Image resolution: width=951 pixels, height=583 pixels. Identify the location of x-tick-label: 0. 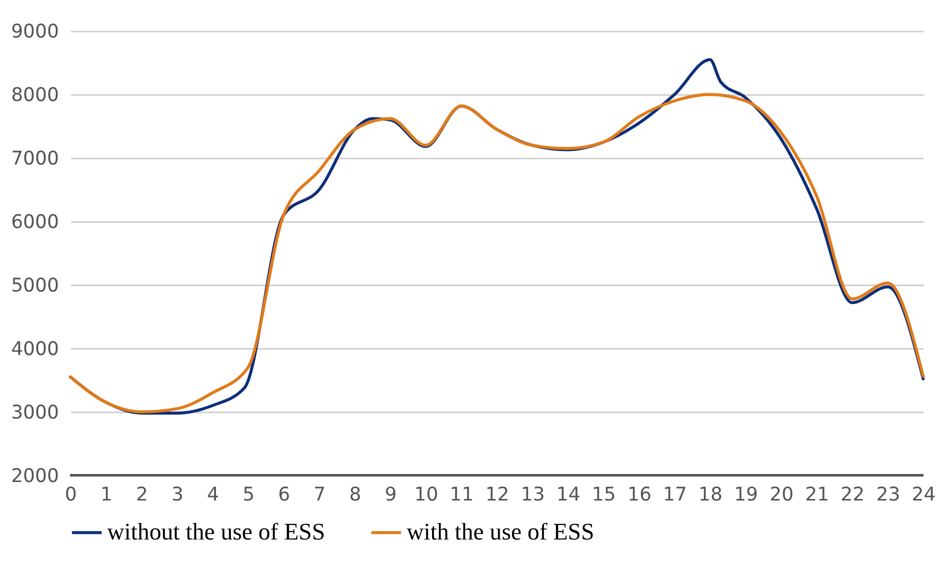
(70, 495).